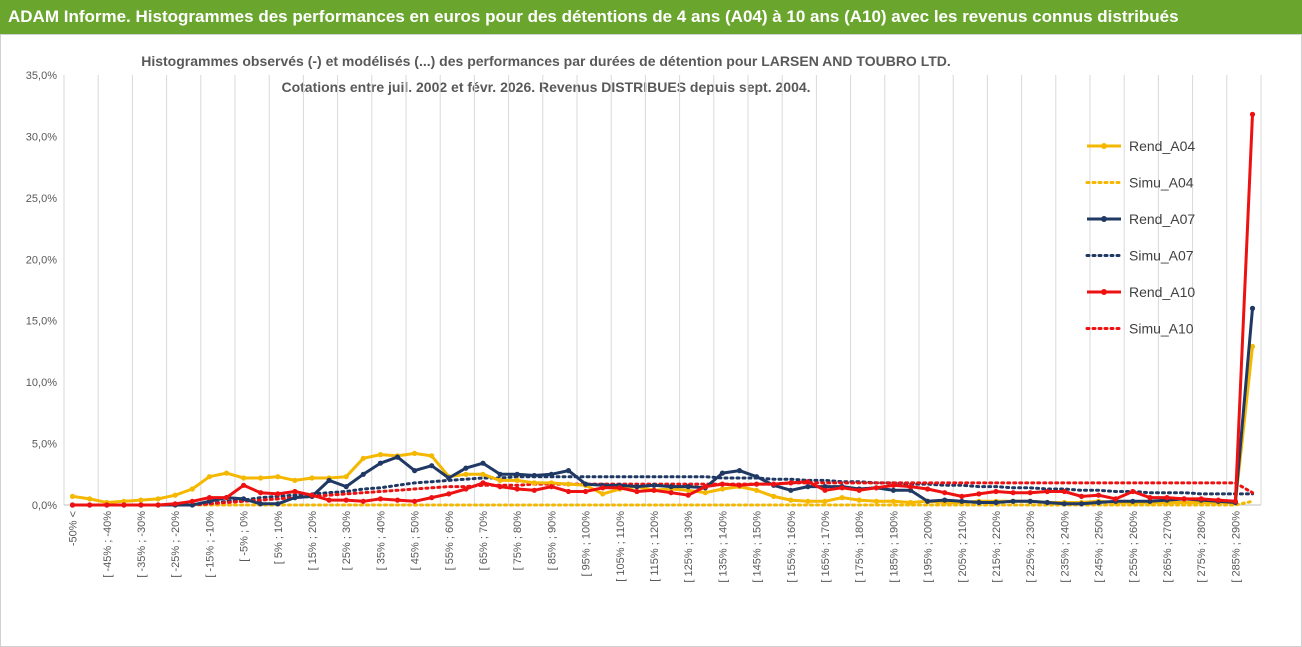  Describe the element at coordinates (1236, 547) in the screenshot. I see `x-tick-label: [ 285% ; 290%` at that location.